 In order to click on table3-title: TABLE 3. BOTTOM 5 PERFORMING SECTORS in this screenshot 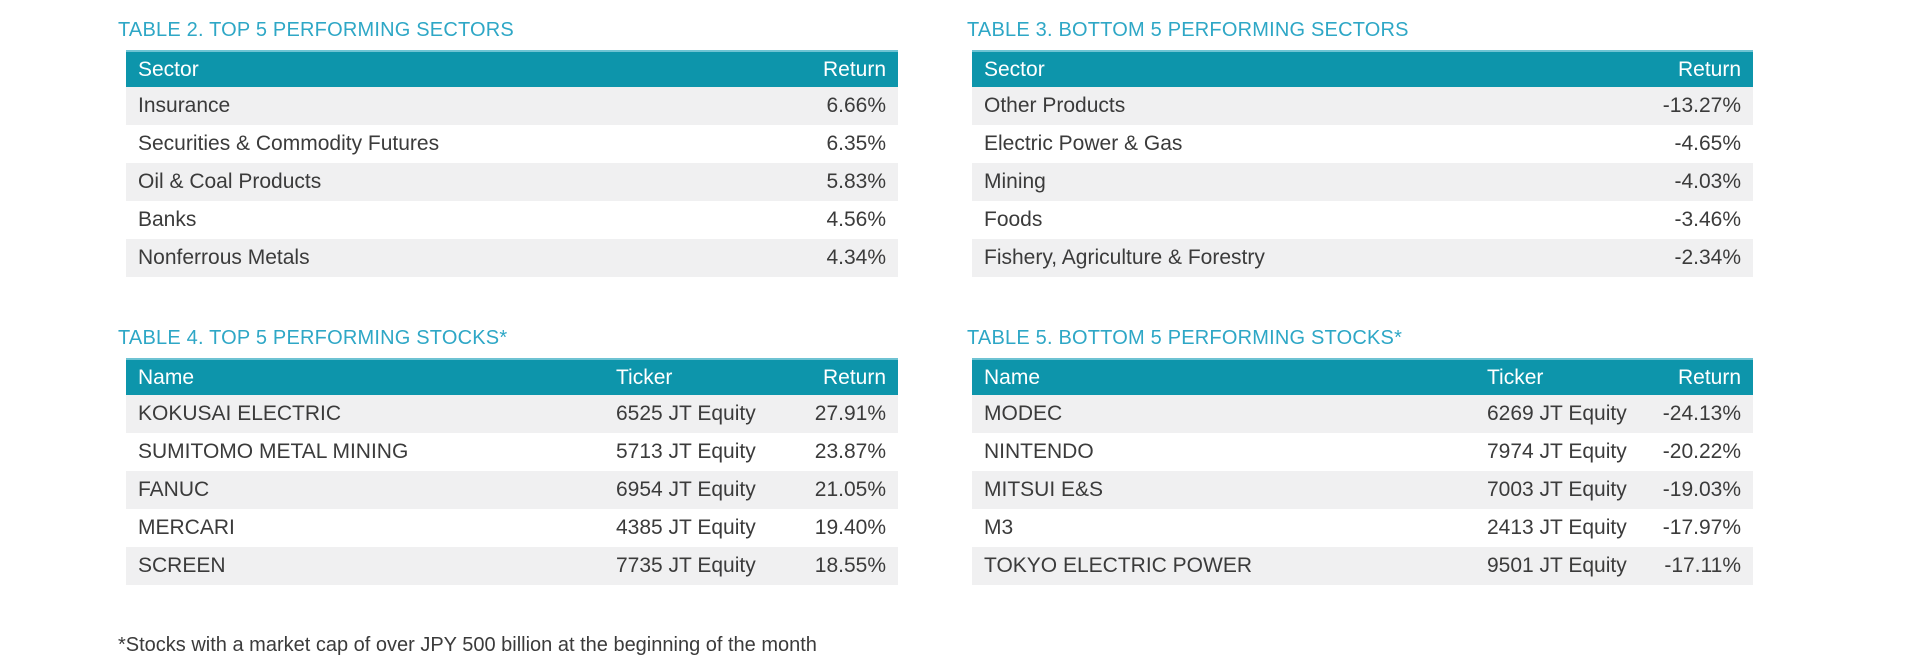, I will do `click(1188, 30)`.